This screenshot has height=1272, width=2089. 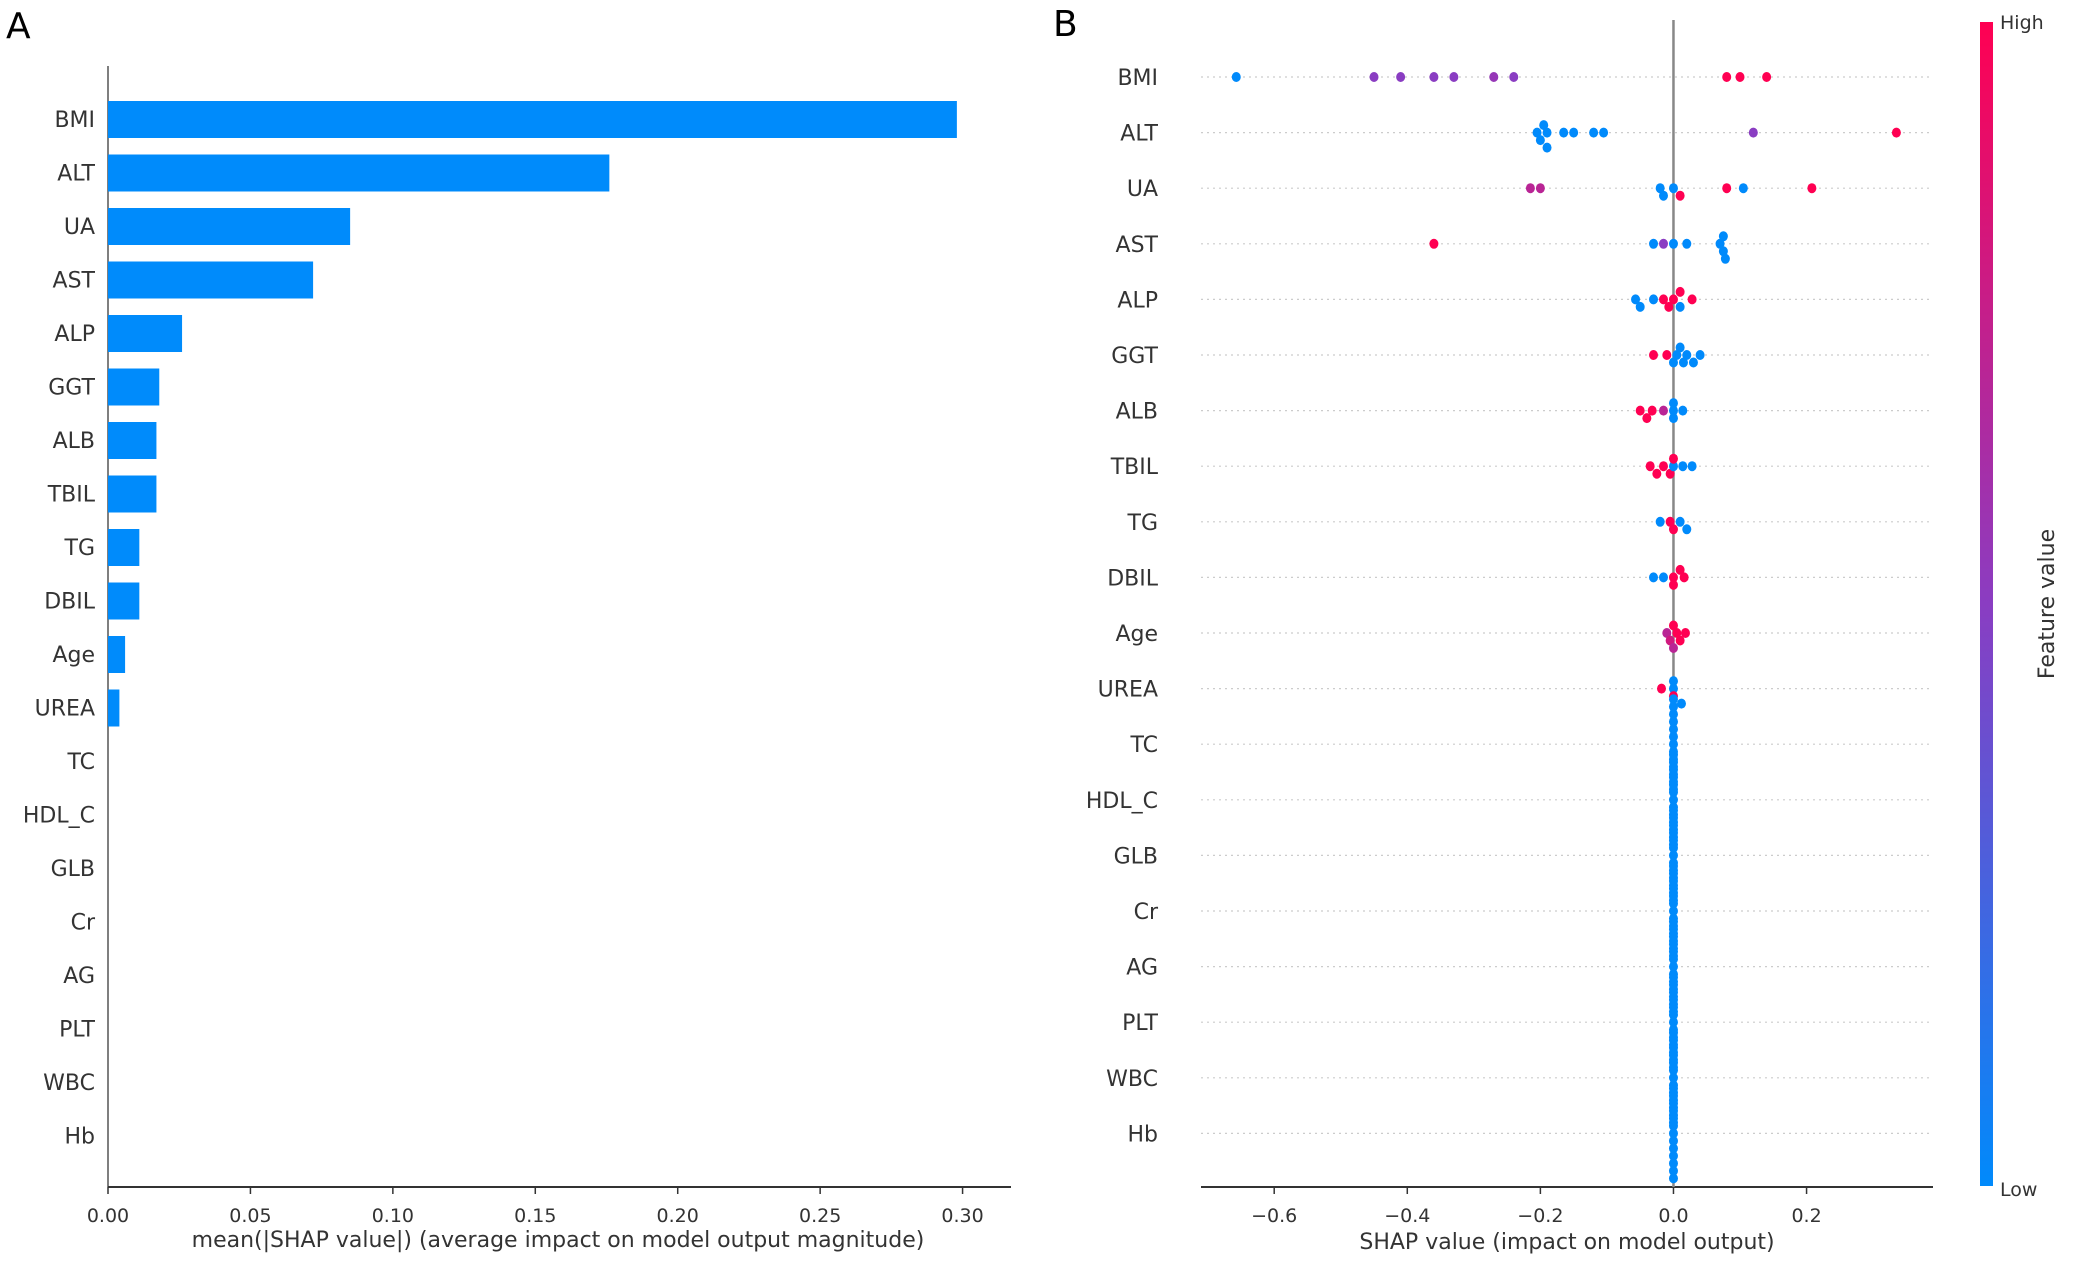 What do you see at coordinates (83, 923) in the screenshot?
I see `bar-feature-label: Cr` at bounding box center [83, 923].